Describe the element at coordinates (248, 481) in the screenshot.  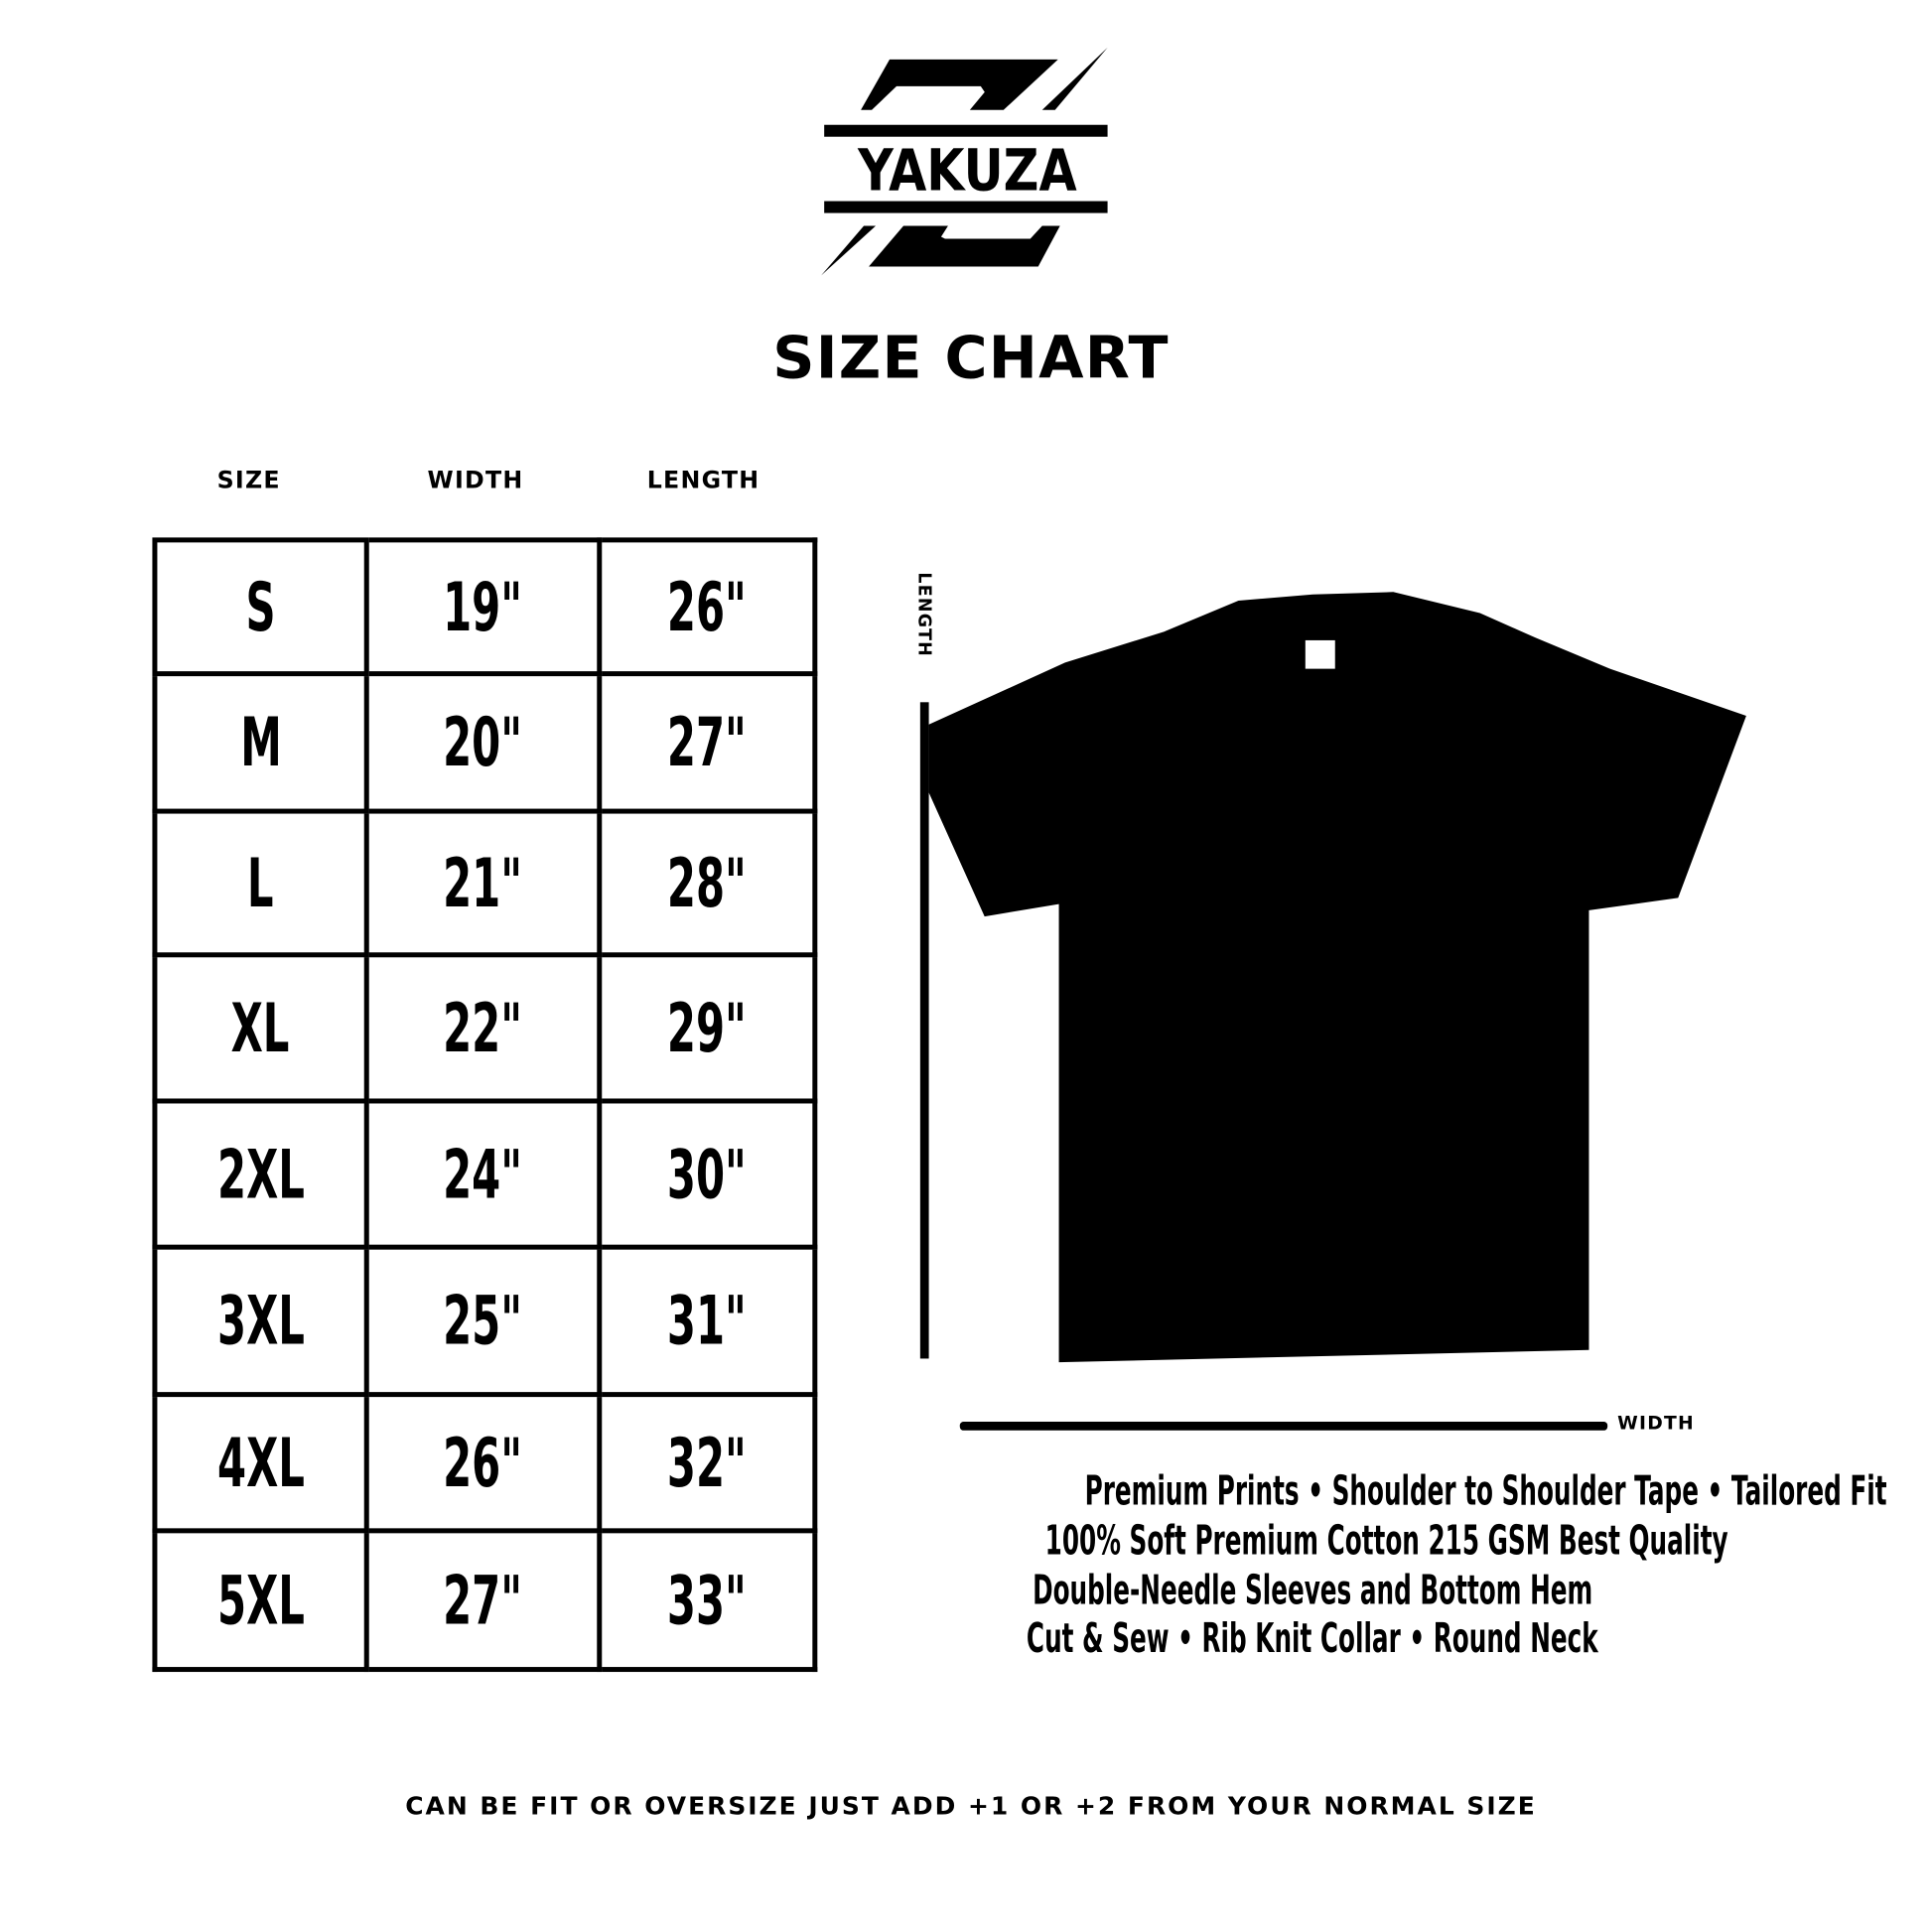
I see `header-size: SIZE` at that location.